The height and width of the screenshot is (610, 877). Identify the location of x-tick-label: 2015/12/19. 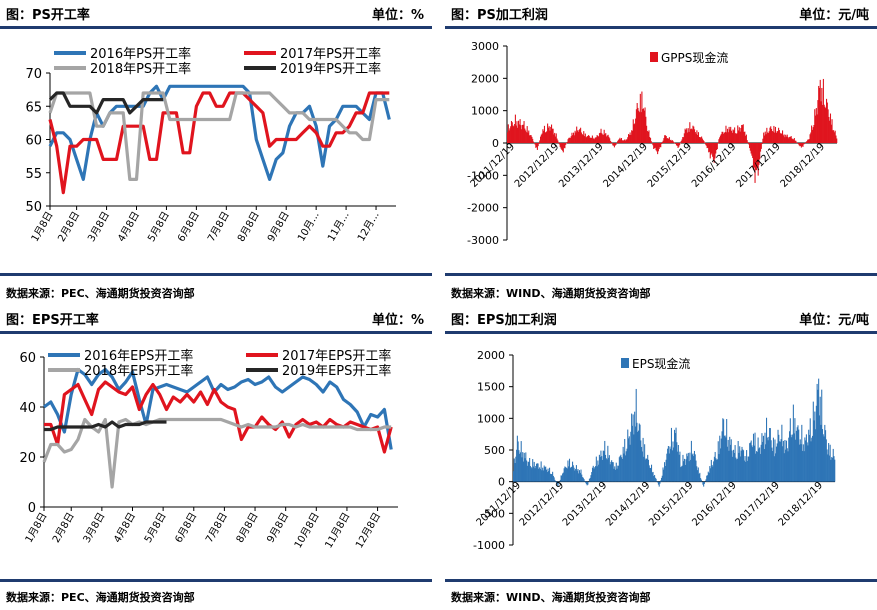
(670, 165).